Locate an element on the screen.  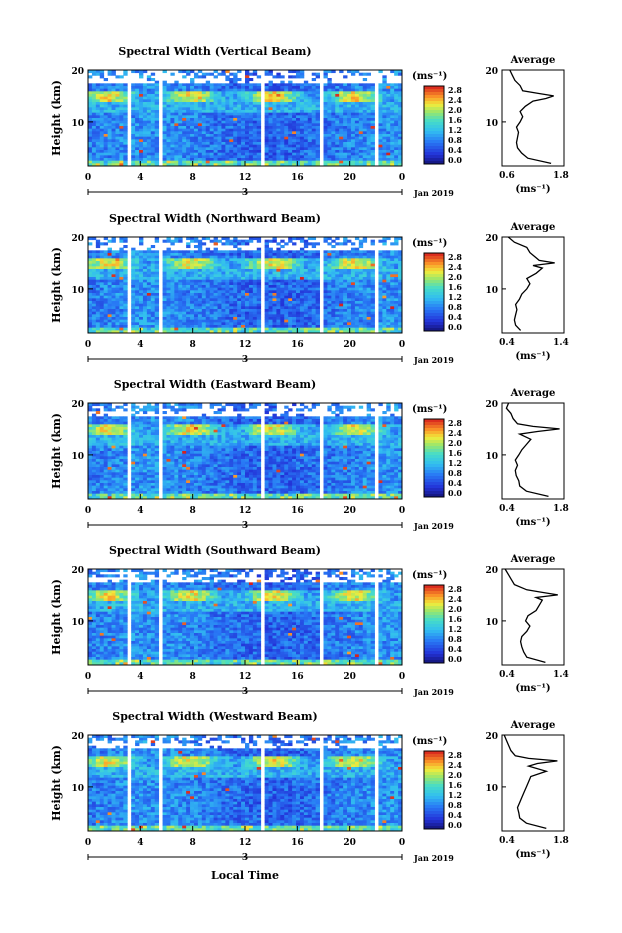
colorbar-tick-label: 0.0 is located at coordinates (455, 160).